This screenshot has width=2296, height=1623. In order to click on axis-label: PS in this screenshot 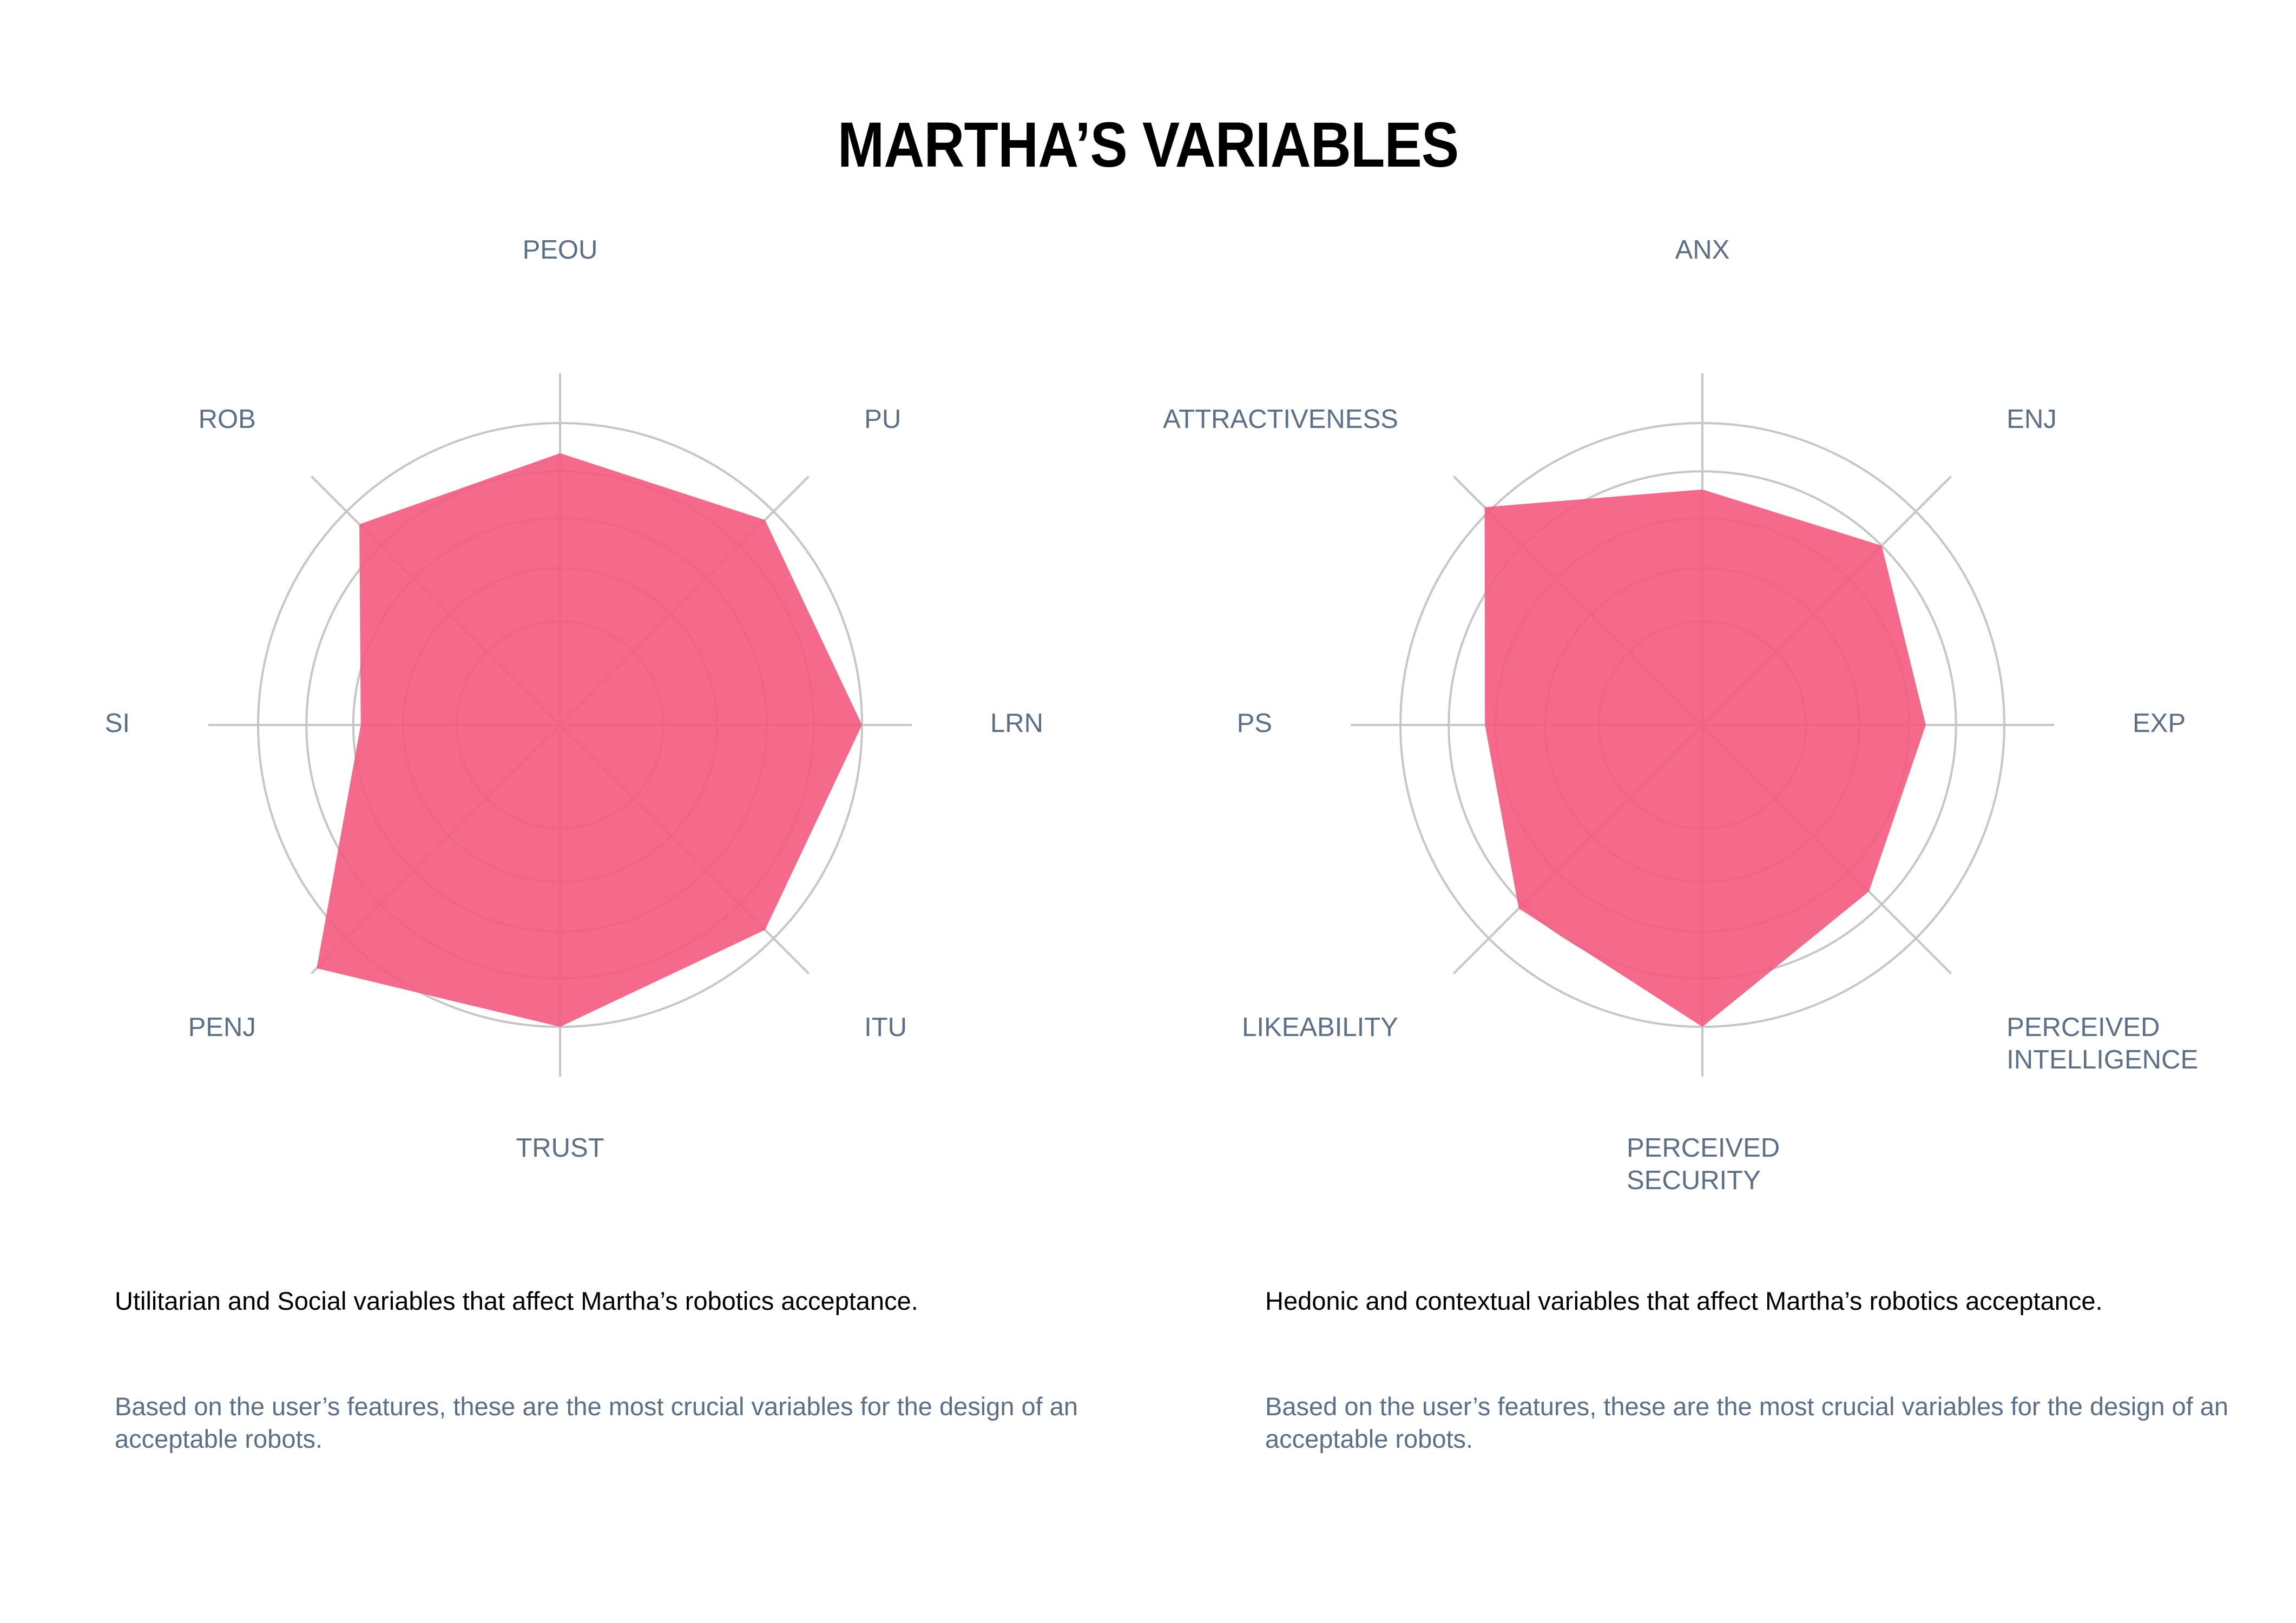, I will do `click(1254, 724)`.